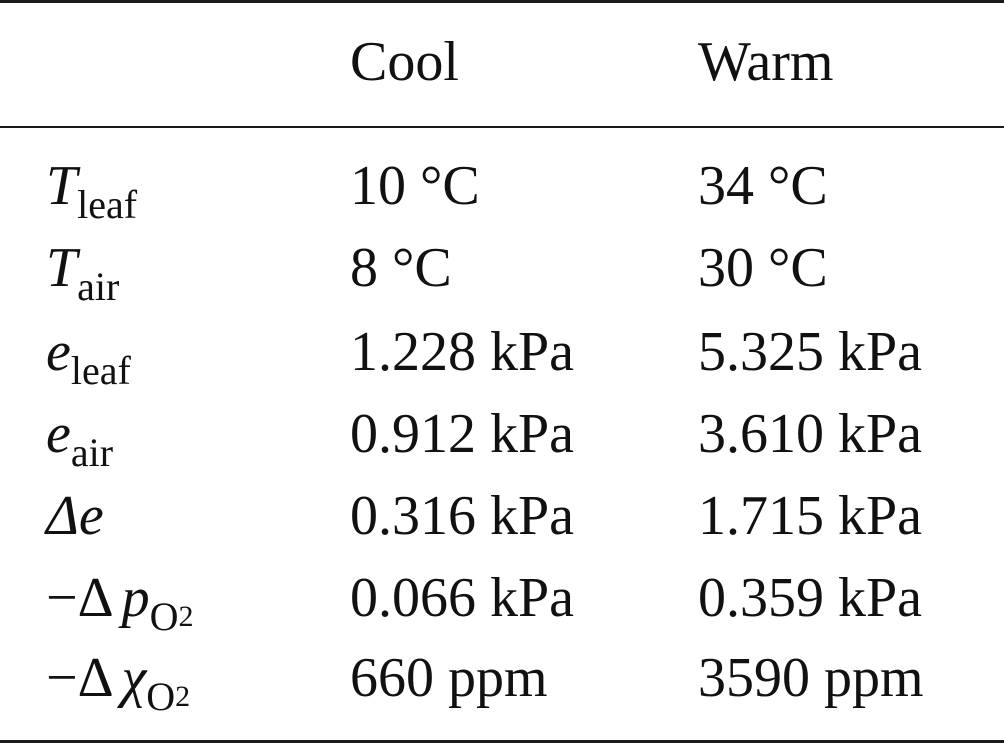 The image size is (1004, 744). I want to click on row-symbol-delta-e: Δe, so click(75, 516).